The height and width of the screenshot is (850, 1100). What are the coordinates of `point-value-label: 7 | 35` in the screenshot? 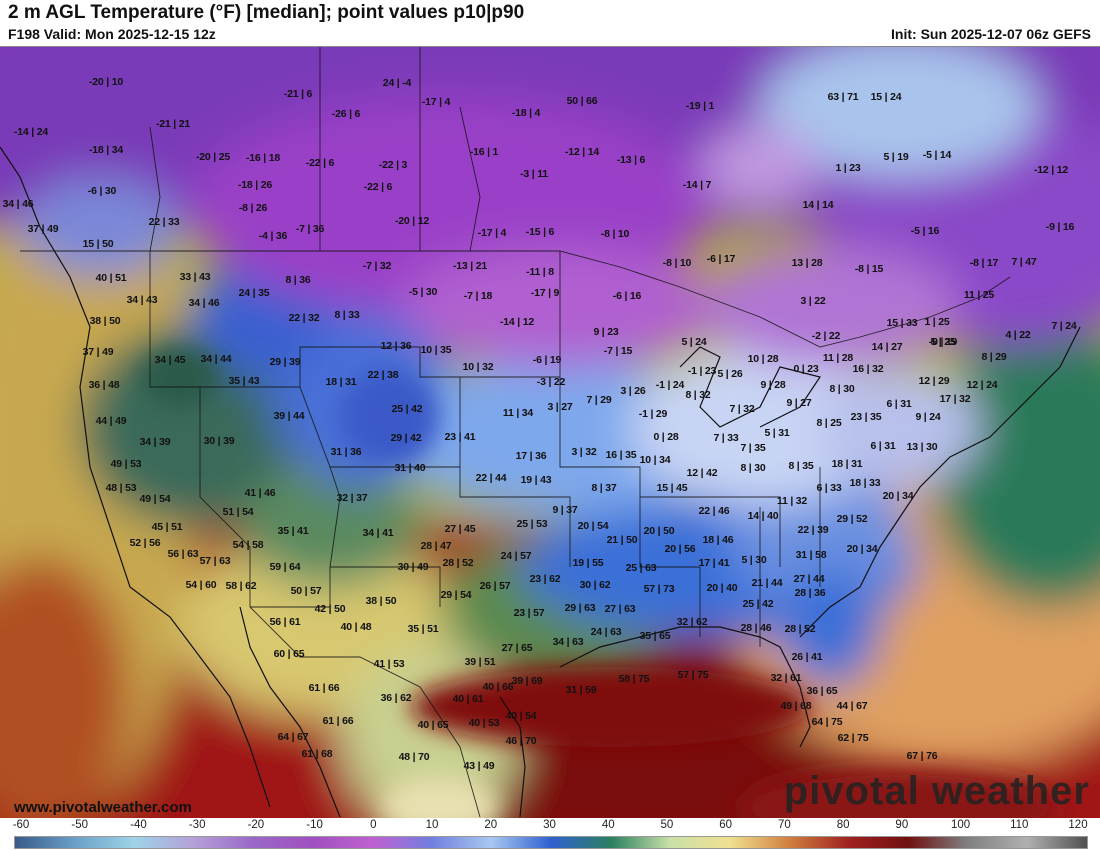 It's located at (753, 448).